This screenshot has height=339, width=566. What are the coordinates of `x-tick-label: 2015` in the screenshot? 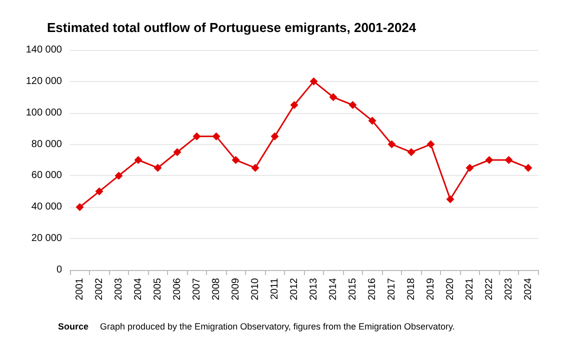 It's located at (352, 289).